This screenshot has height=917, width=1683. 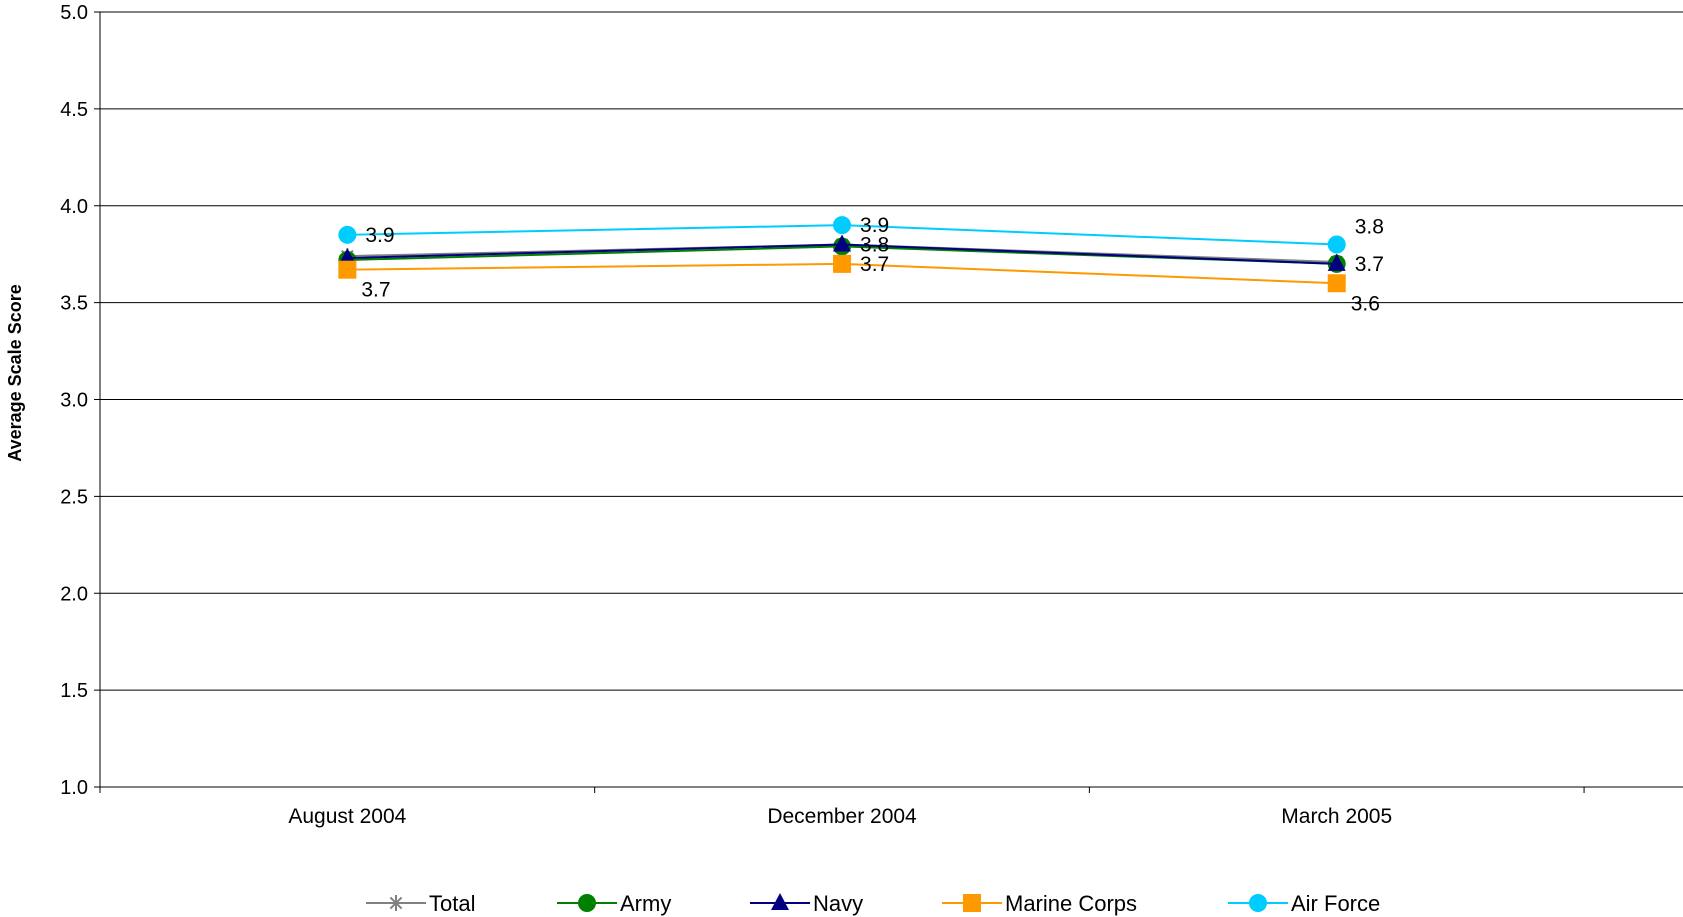 I want to click on y-tick-label: 3.5, so click(x=74, y=304).